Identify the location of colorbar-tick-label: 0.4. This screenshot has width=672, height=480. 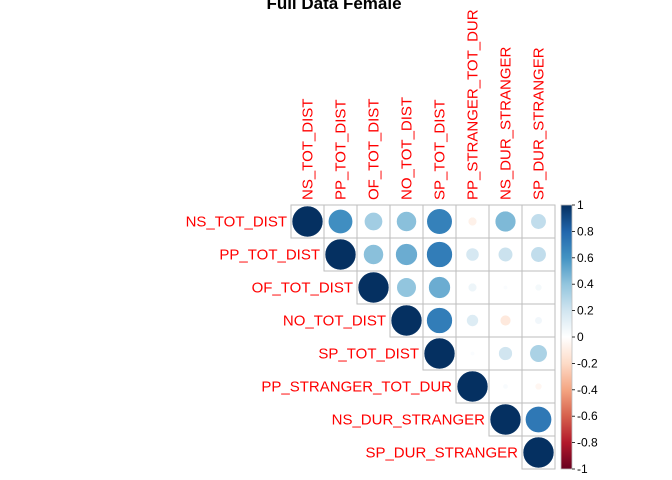
(585, 284).